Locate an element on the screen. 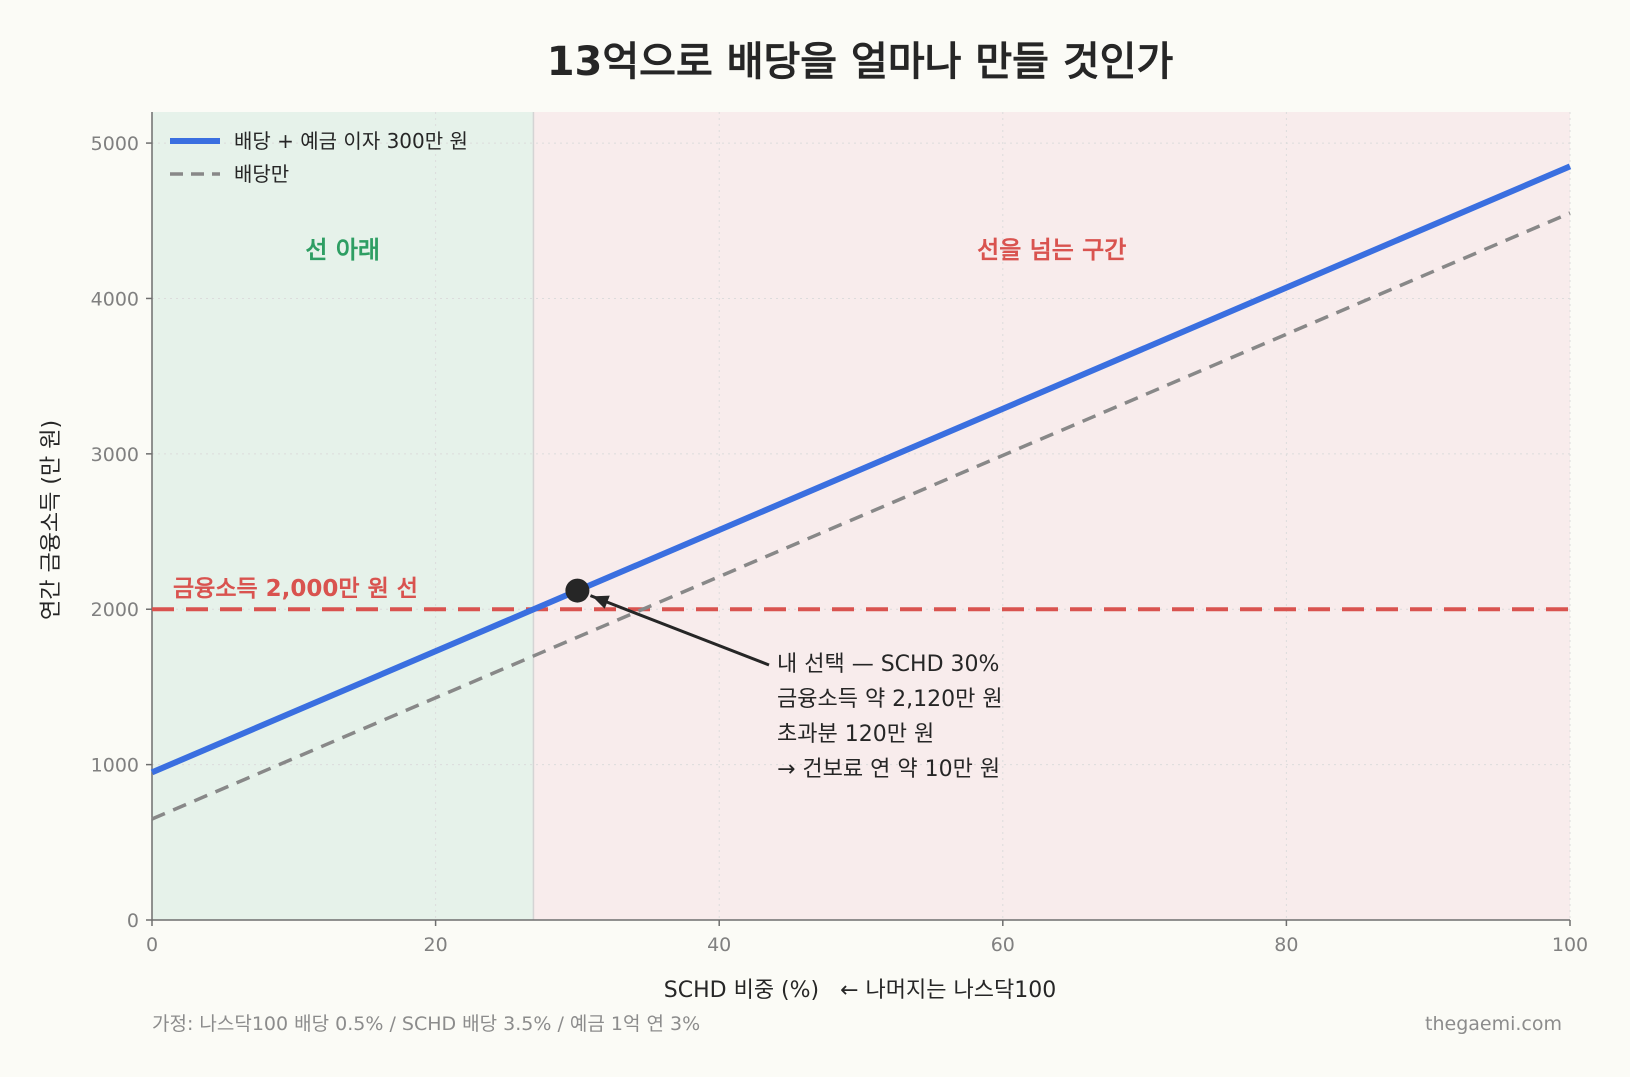 This screenshot has width=1630, height=1077. annotation-line-0: 내 선택 — SCHD 30% is located at coordinates (888, 664).